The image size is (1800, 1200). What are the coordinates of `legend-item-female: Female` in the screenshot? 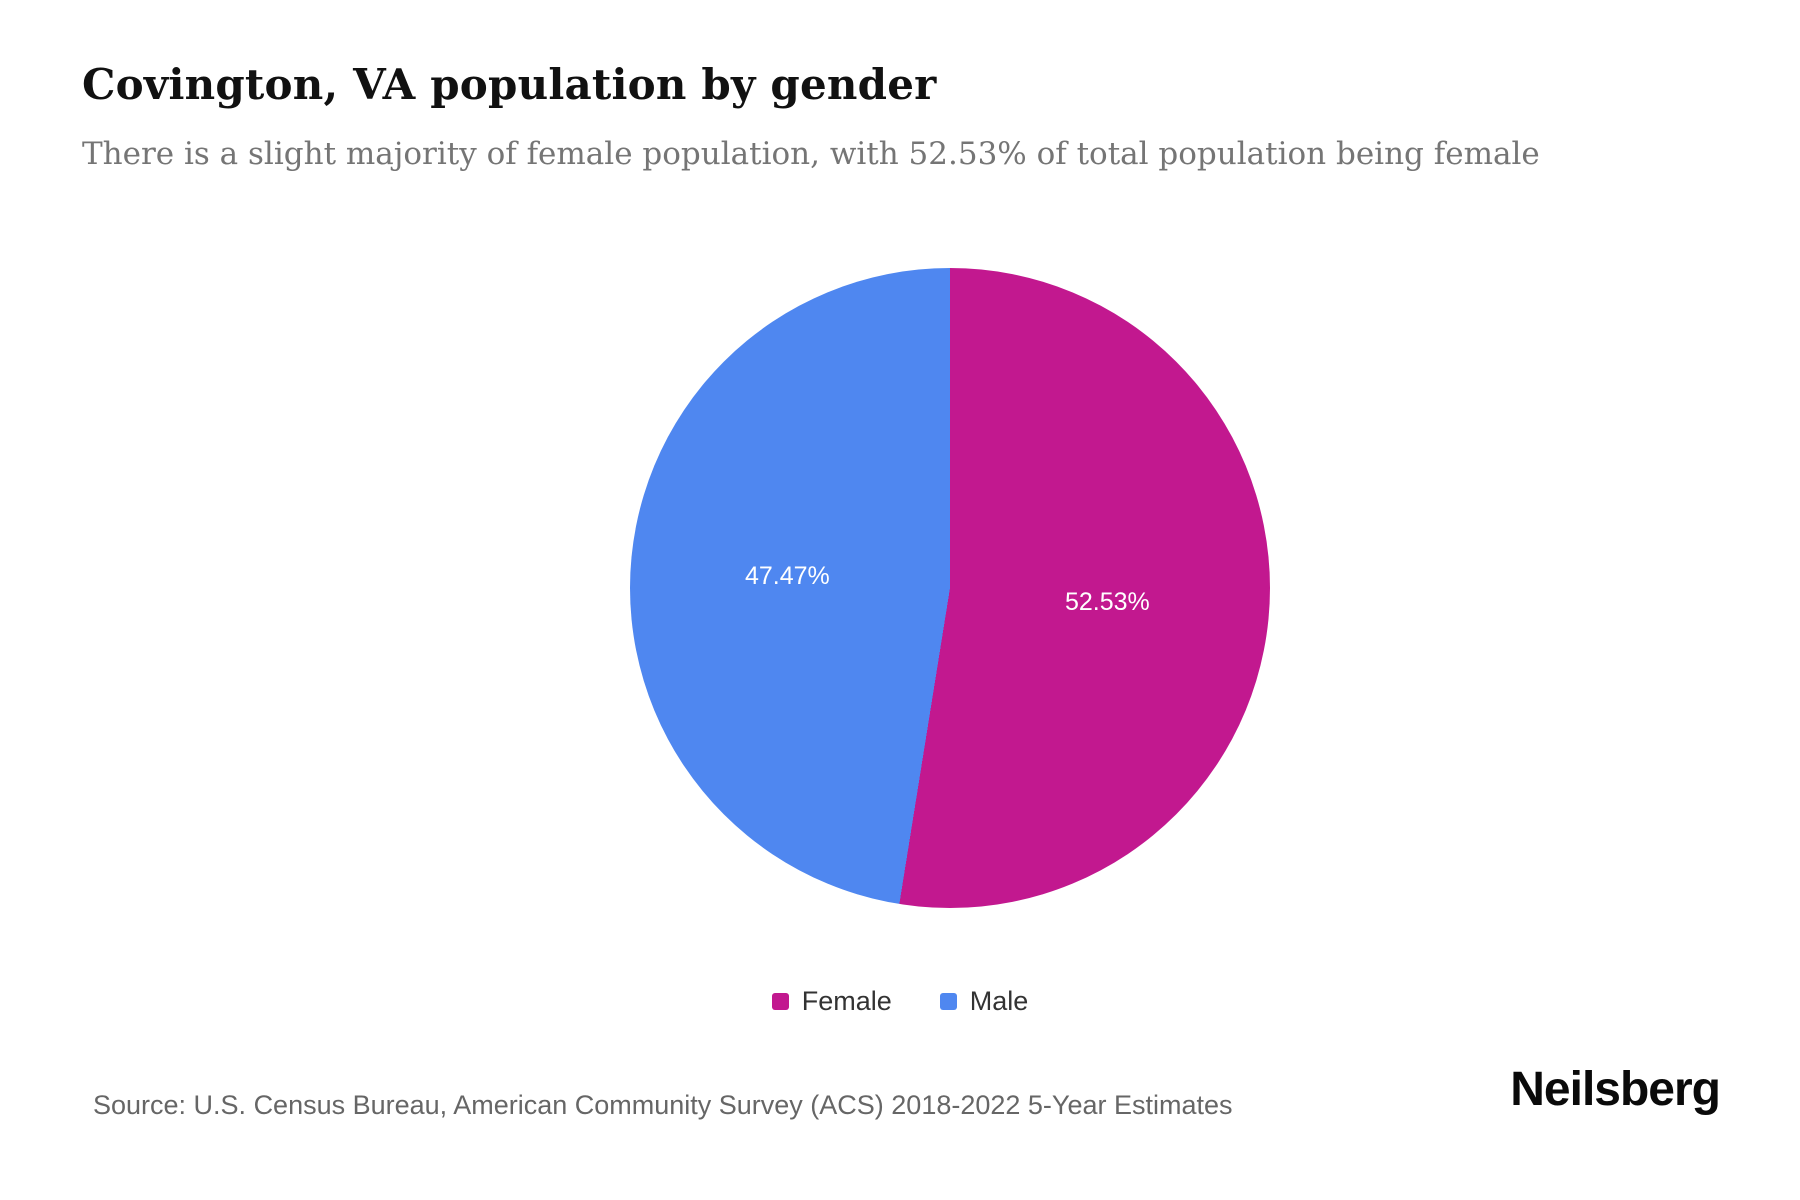 It's located at (831, 1001).